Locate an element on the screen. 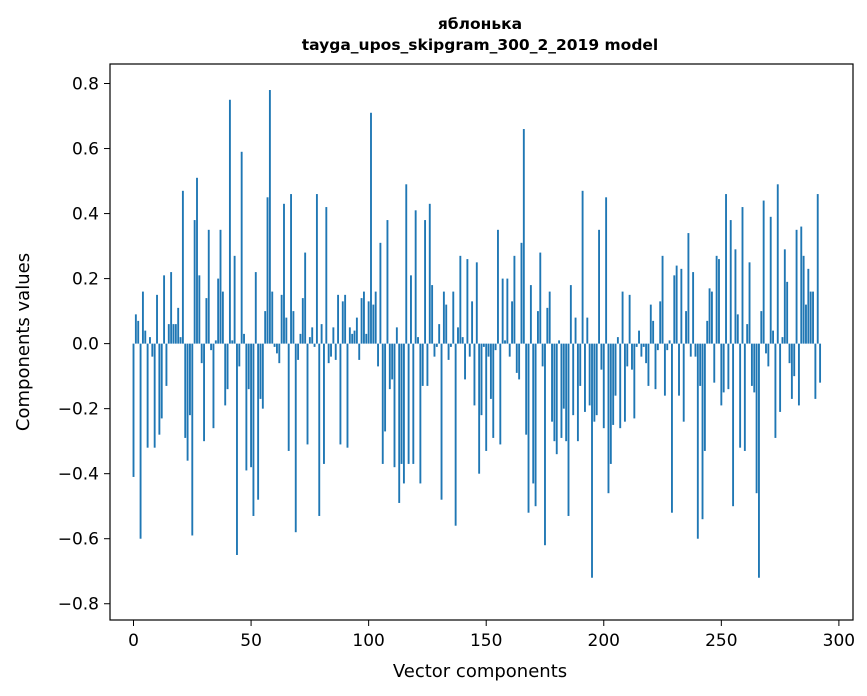 The width and height of the screenshot is (867, 696). x-tick-label: 50 is located at coordinates (251, 641).